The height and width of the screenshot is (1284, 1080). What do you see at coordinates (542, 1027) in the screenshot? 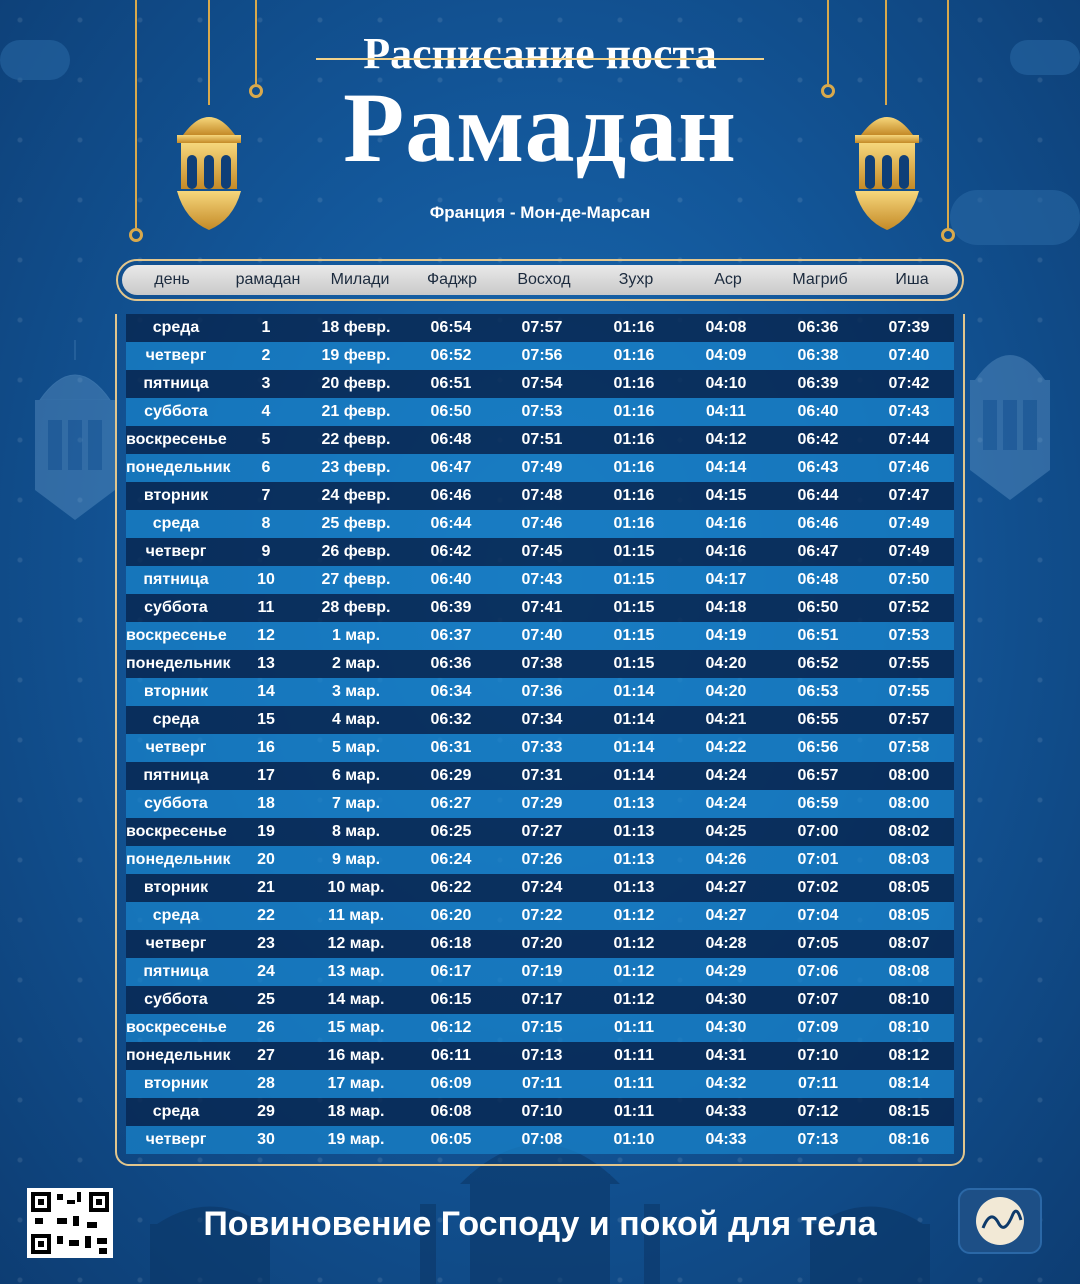
I see `table-cell: 07:15` at bounding box center [542, 1027].